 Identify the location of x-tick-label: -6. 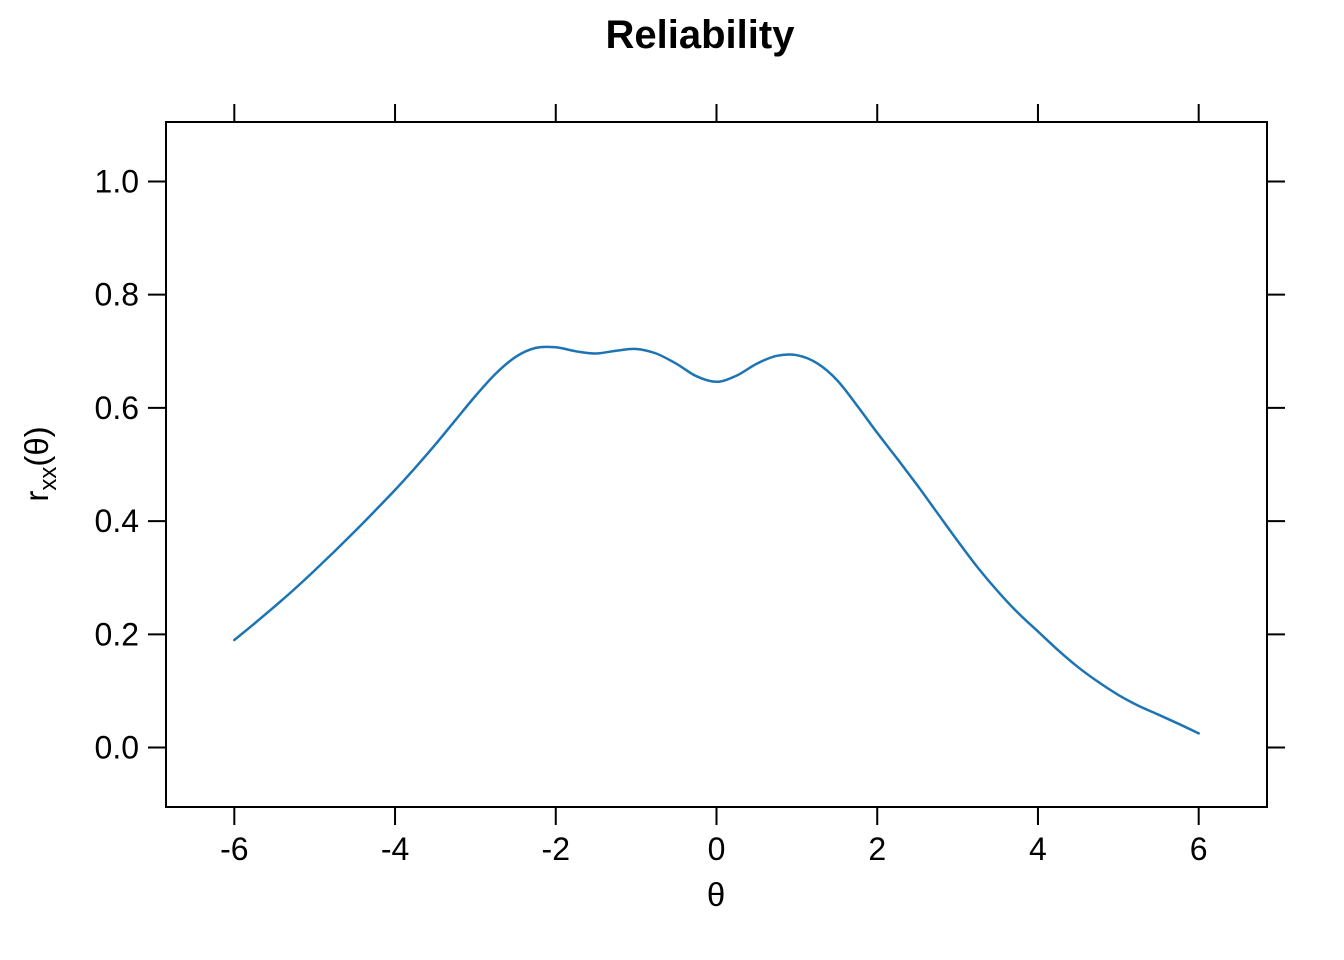
(234, 849).